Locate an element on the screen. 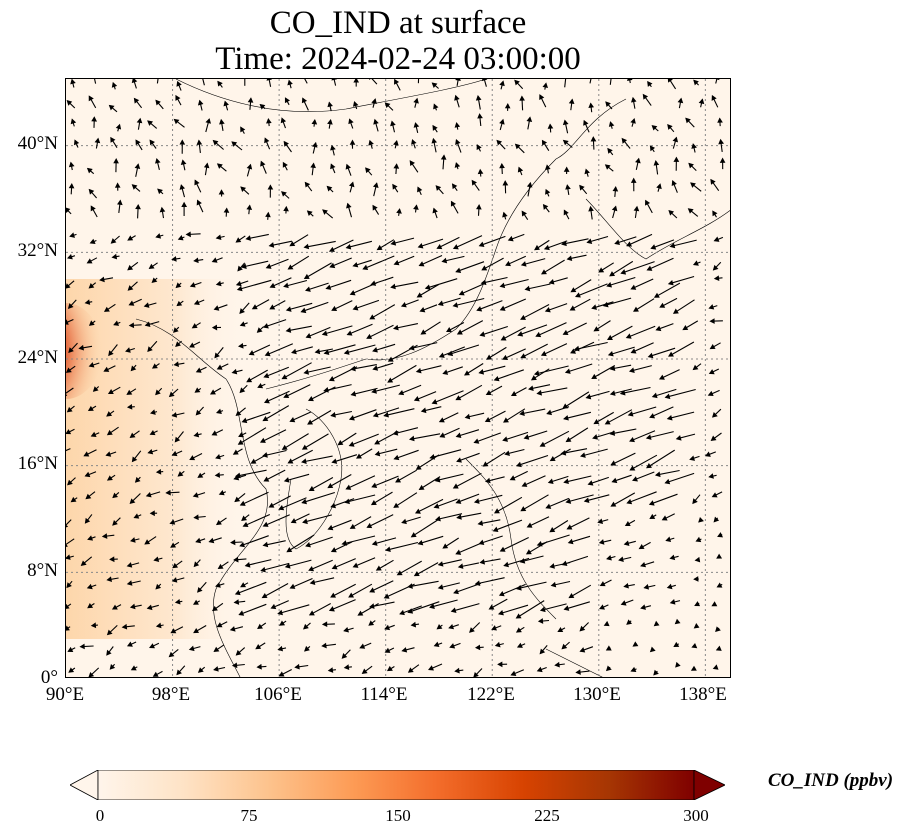 The image size is (915, 836). x-tick-98e: 98°E is located at coordinates (171, 694).